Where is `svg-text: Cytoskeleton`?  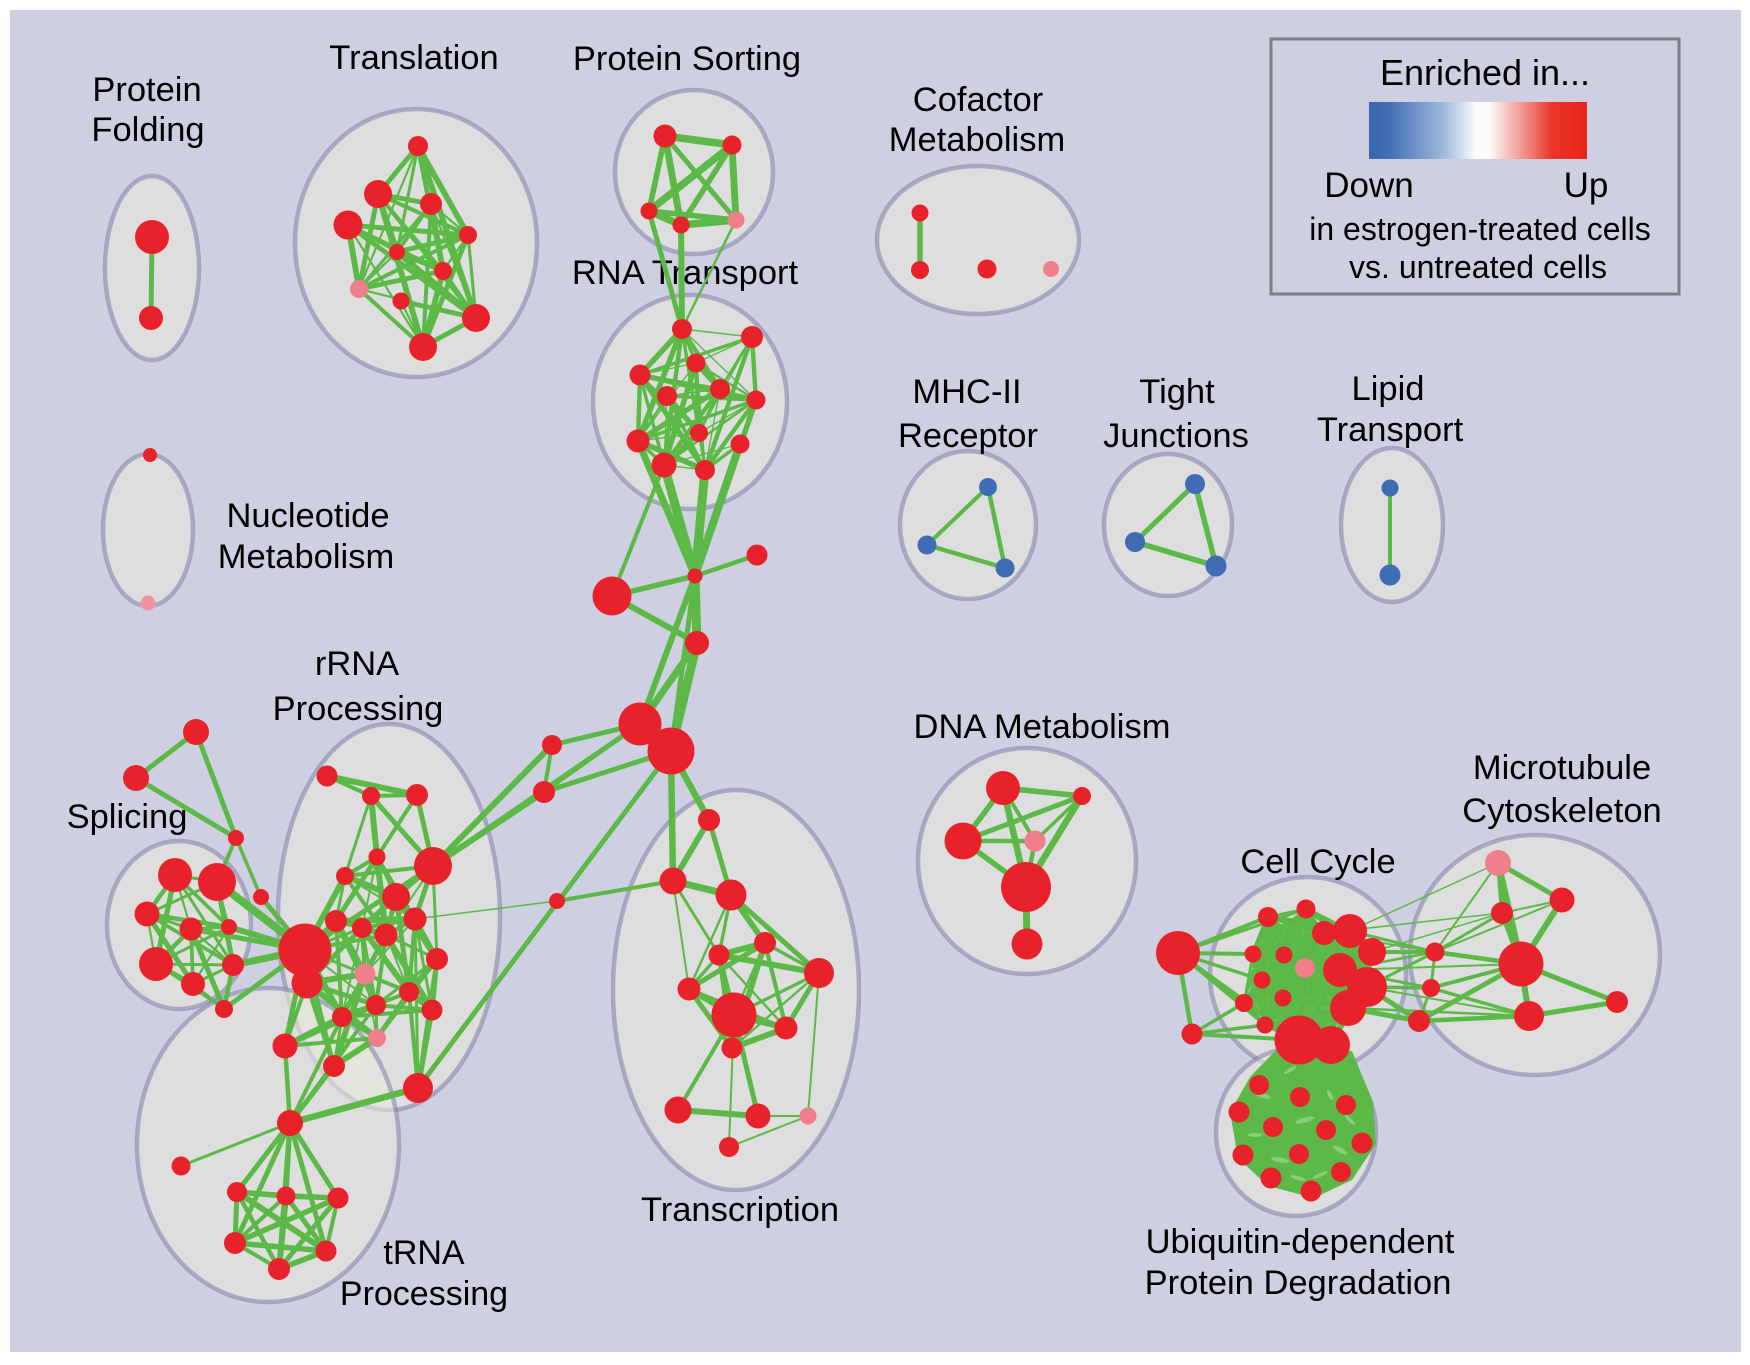 svg-text: Cytoskeleton is located at coordinates (1561, 811).